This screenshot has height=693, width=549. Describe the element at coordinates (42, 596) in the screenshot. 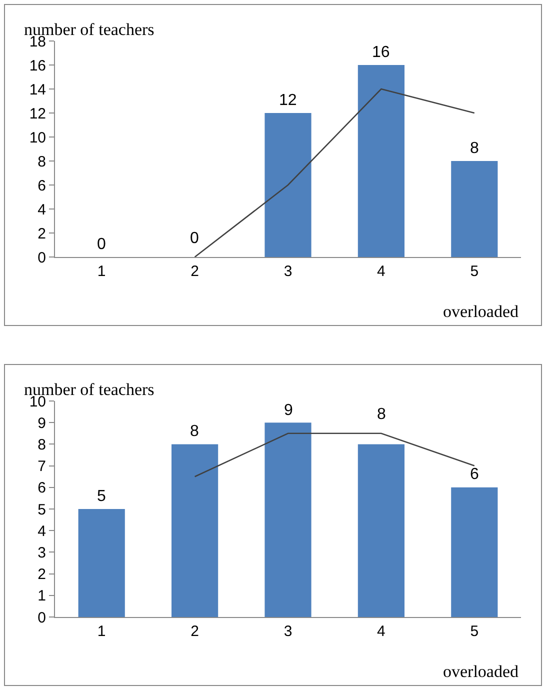

I see `y-tick-label: 1` at that location.